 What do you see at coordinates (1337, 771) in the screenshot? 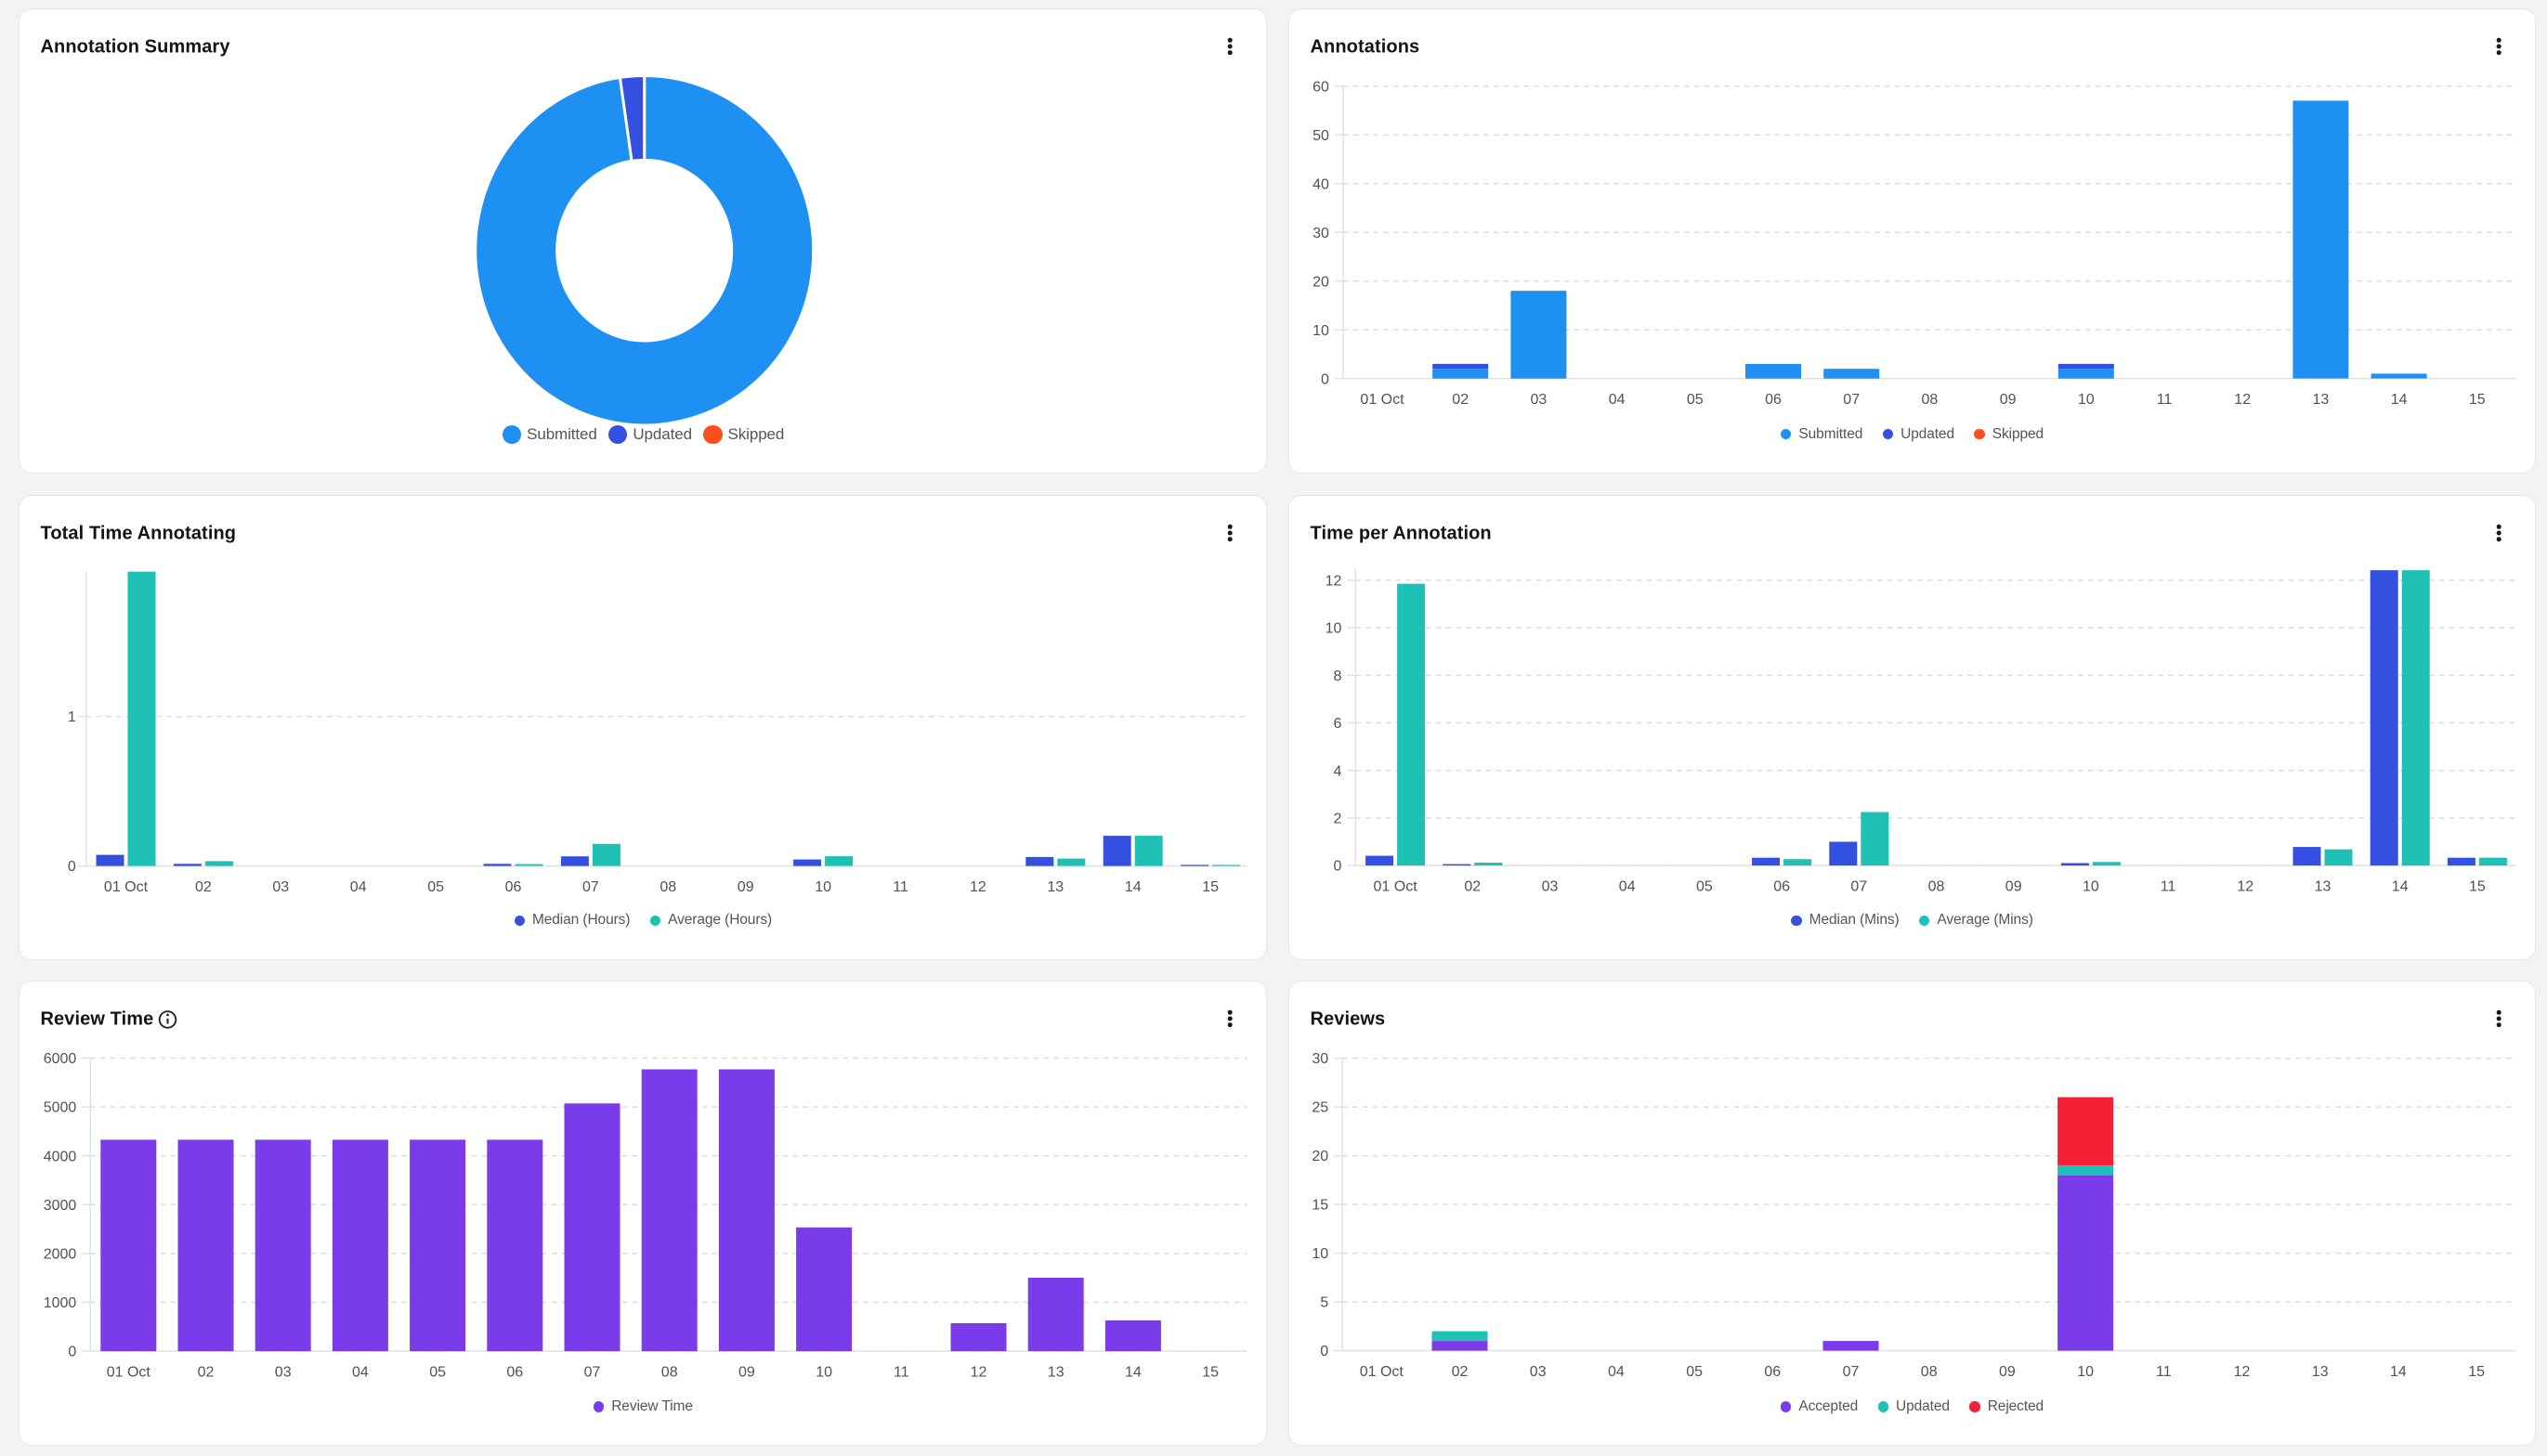
I see `svg-text: 4` at bounding box center [1337, 771].